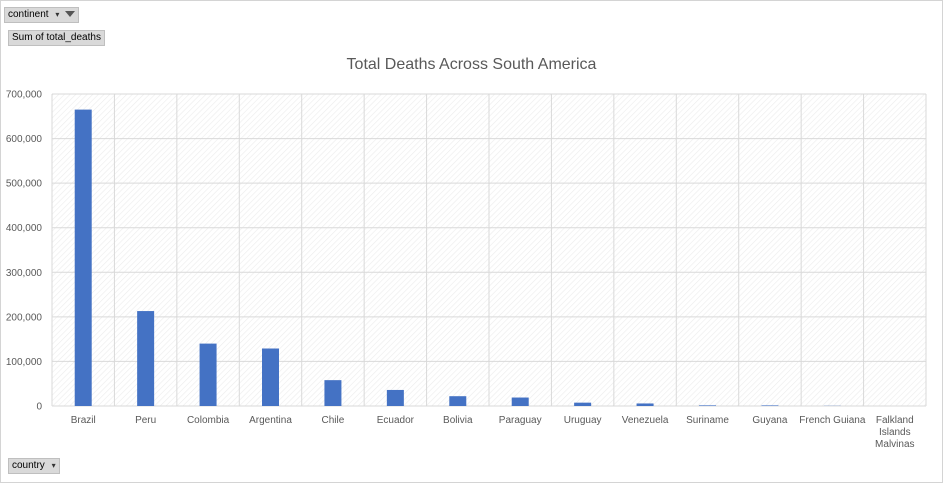 The image size is (943, 483). Describe the element at coordinates (24, 139) in the screenshot. I see `y-tick-label: 600,000` at that location.